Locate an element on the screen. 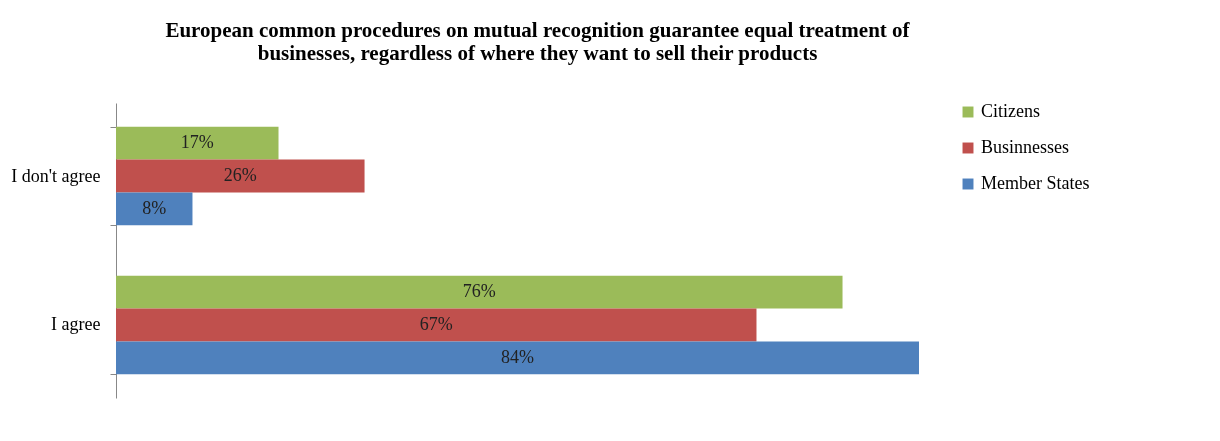 The width and height of the screenshot is (1220, 441). data-label: 17% is located at coordinates (197, 142).